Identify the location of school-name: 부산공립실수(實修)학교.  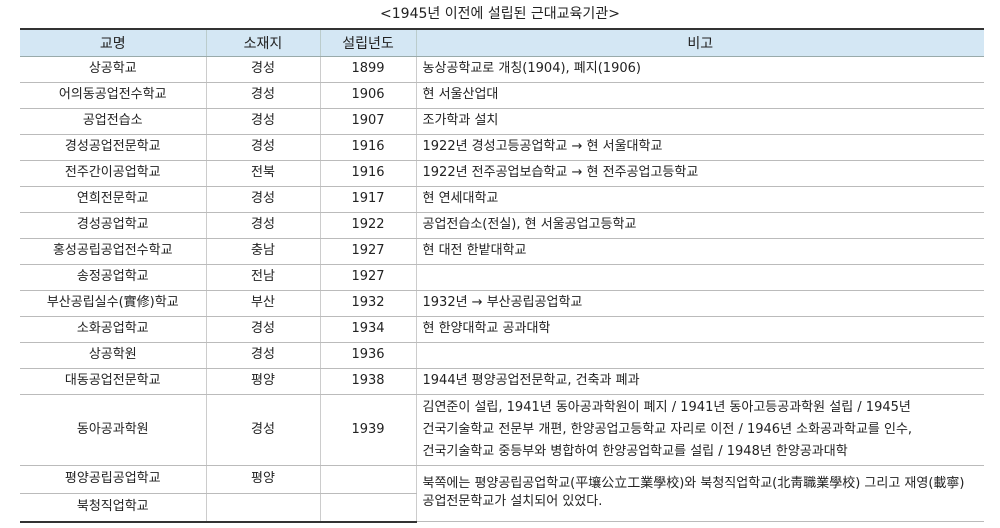
(113, 303).